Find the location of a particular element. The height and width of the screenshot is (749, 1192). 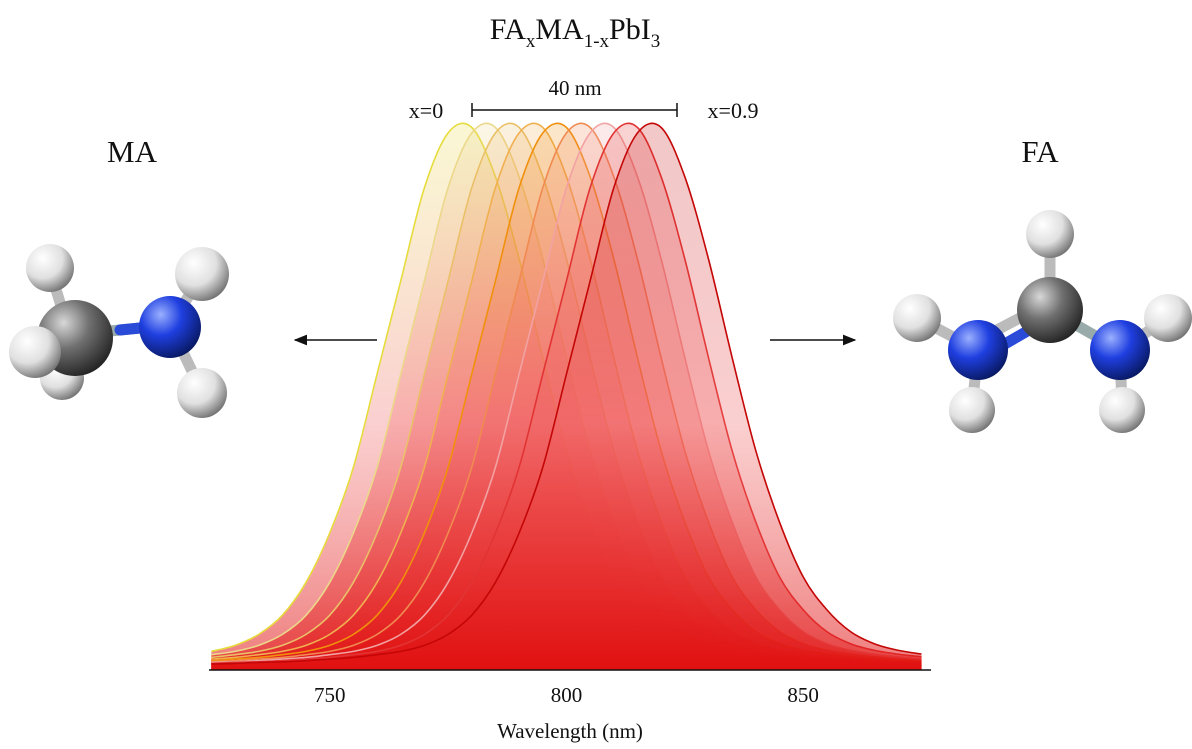

x-axis-label: Wavelength (nm) is located at coordinates (570, 731).